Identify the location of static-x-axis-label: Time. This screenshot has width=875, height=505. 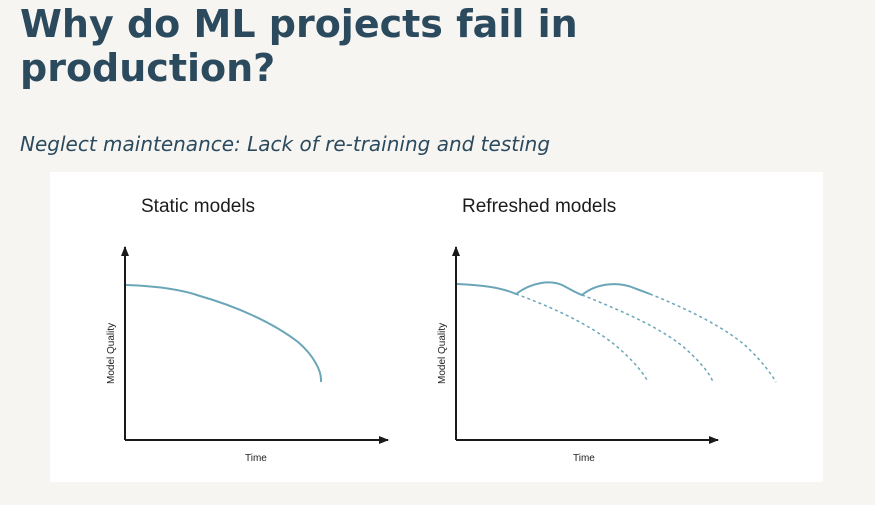
(256, 458).